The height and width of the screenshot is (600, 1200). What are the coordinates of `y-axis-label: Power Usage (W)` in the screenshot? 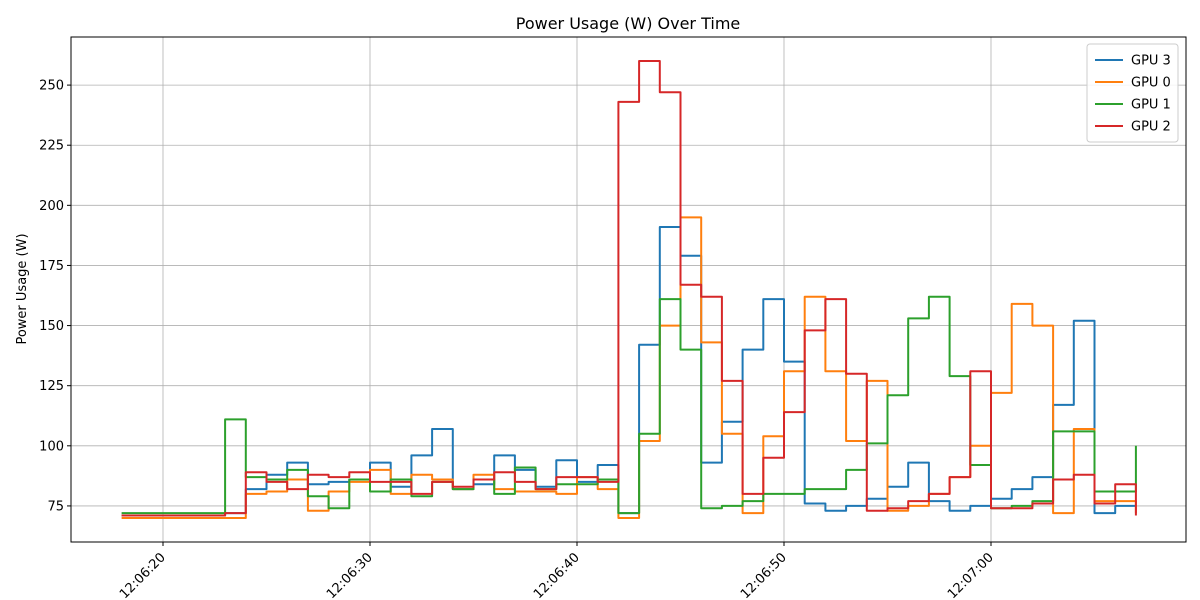 It's located at (22, 288).